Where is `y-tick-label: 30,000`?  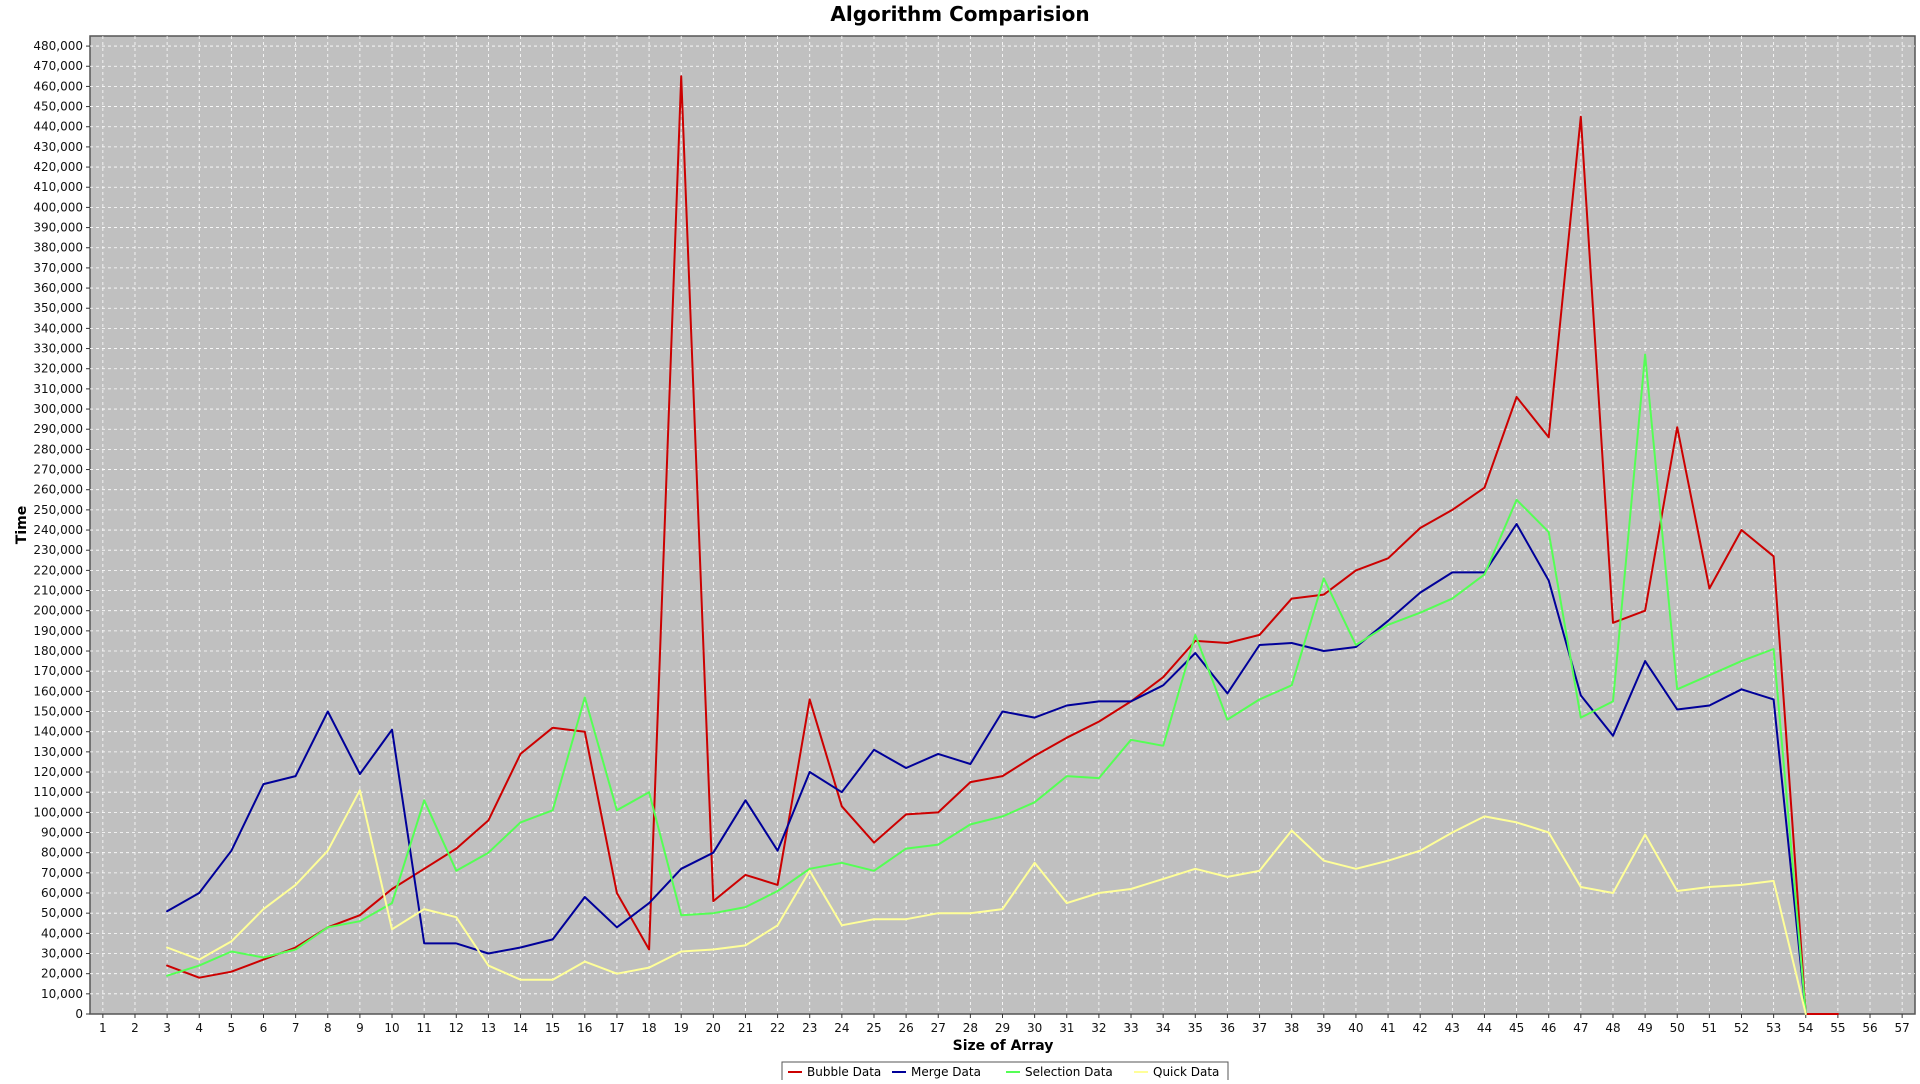 y-tick-label: 30,000 is located at coordinates (62, 954).